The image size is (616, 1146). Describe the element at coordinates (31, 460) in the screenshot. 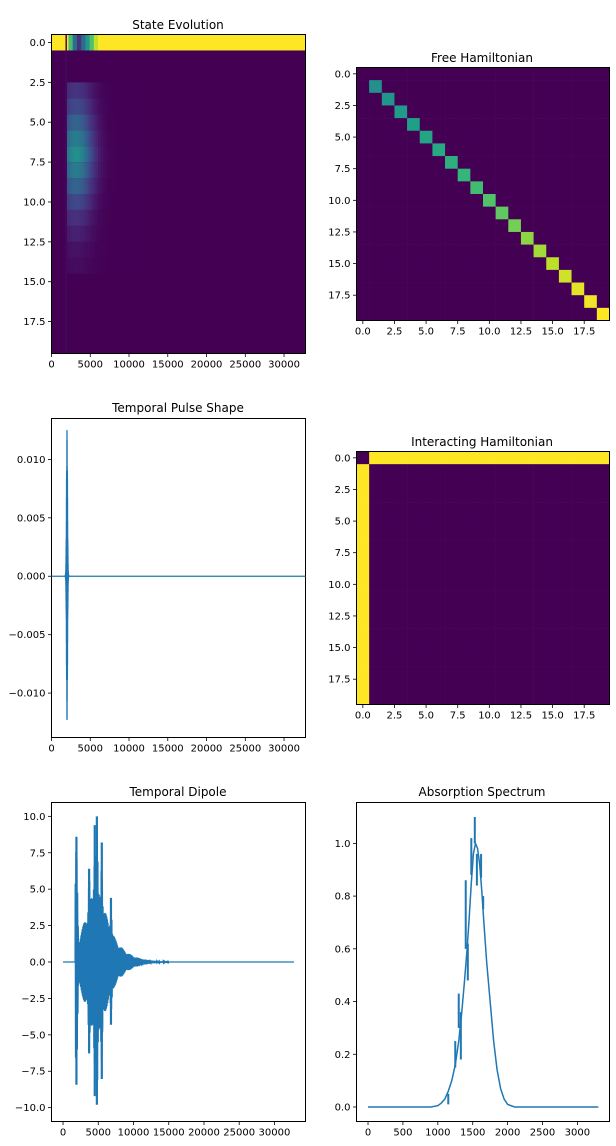

I see `temporal-pulse-shape-y-tick-label: 0.010` at that location.